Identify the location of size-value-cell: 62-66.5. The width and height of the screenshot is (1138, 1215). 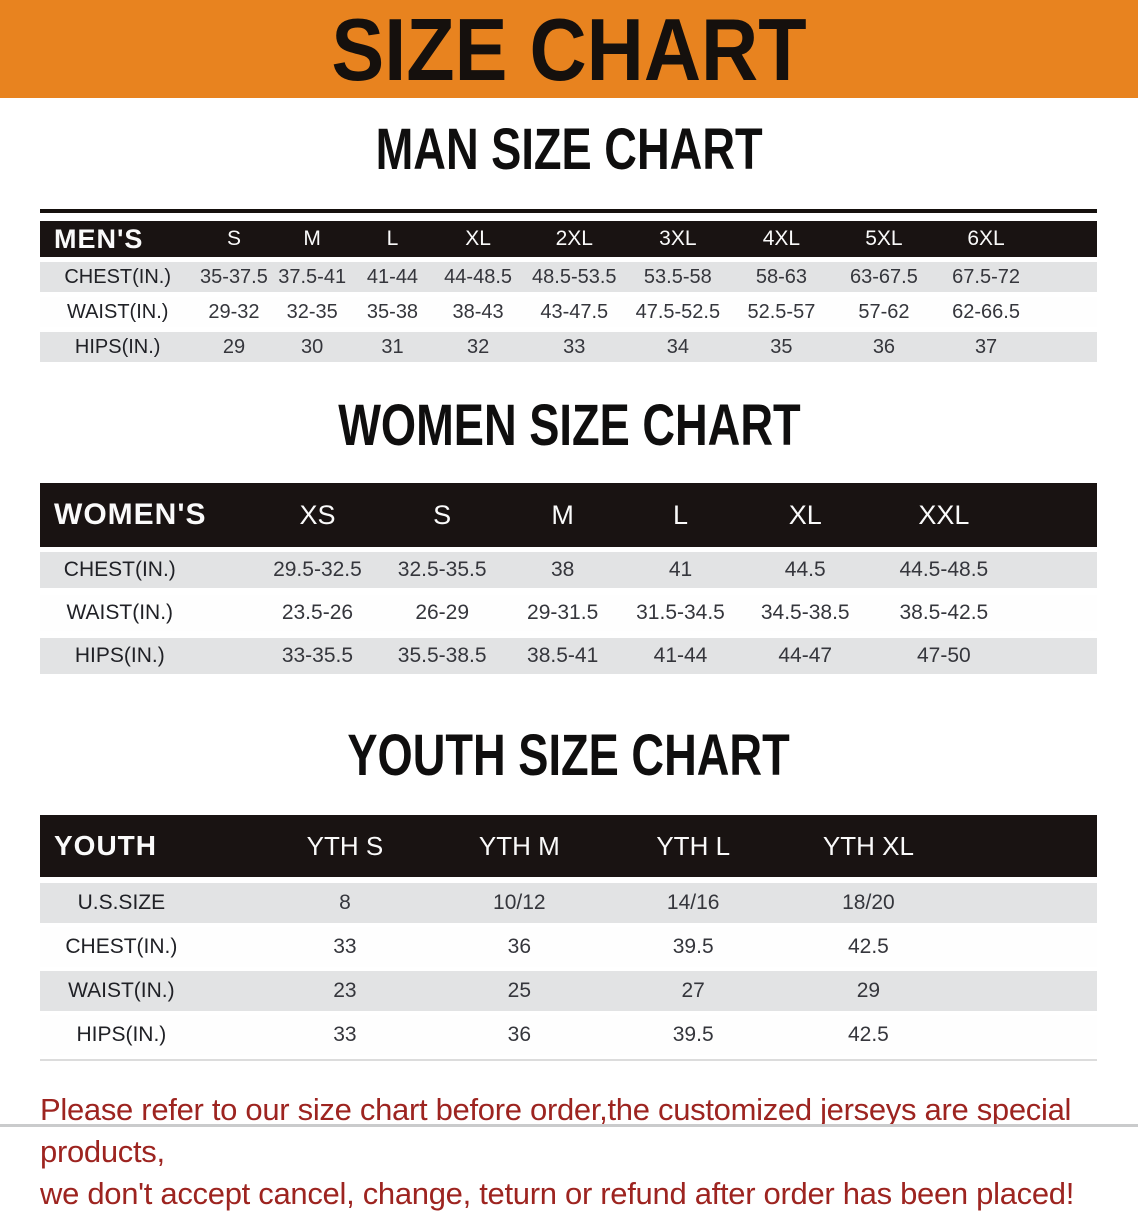
(986, 311).